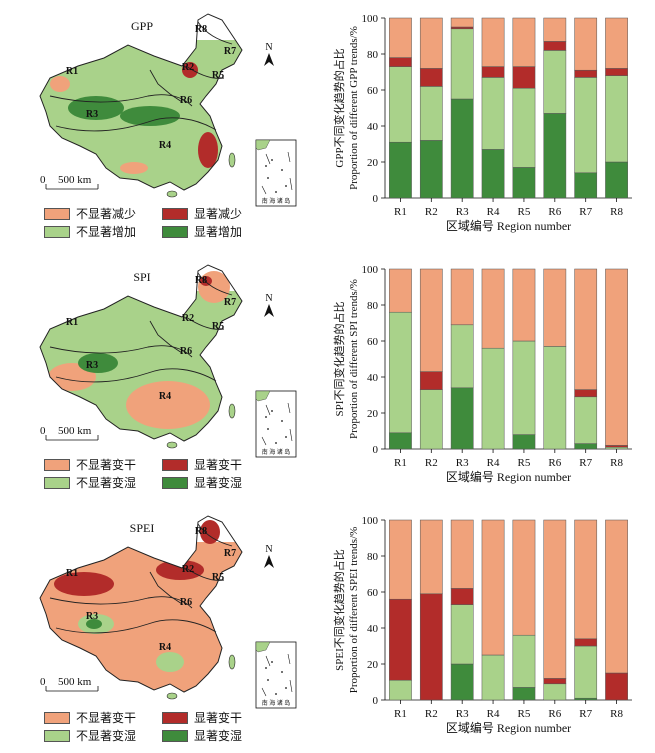  What do you see at coordinates (268, 47) in the screenshot?
I see `north-label: N` at bounding box center [268, 47].